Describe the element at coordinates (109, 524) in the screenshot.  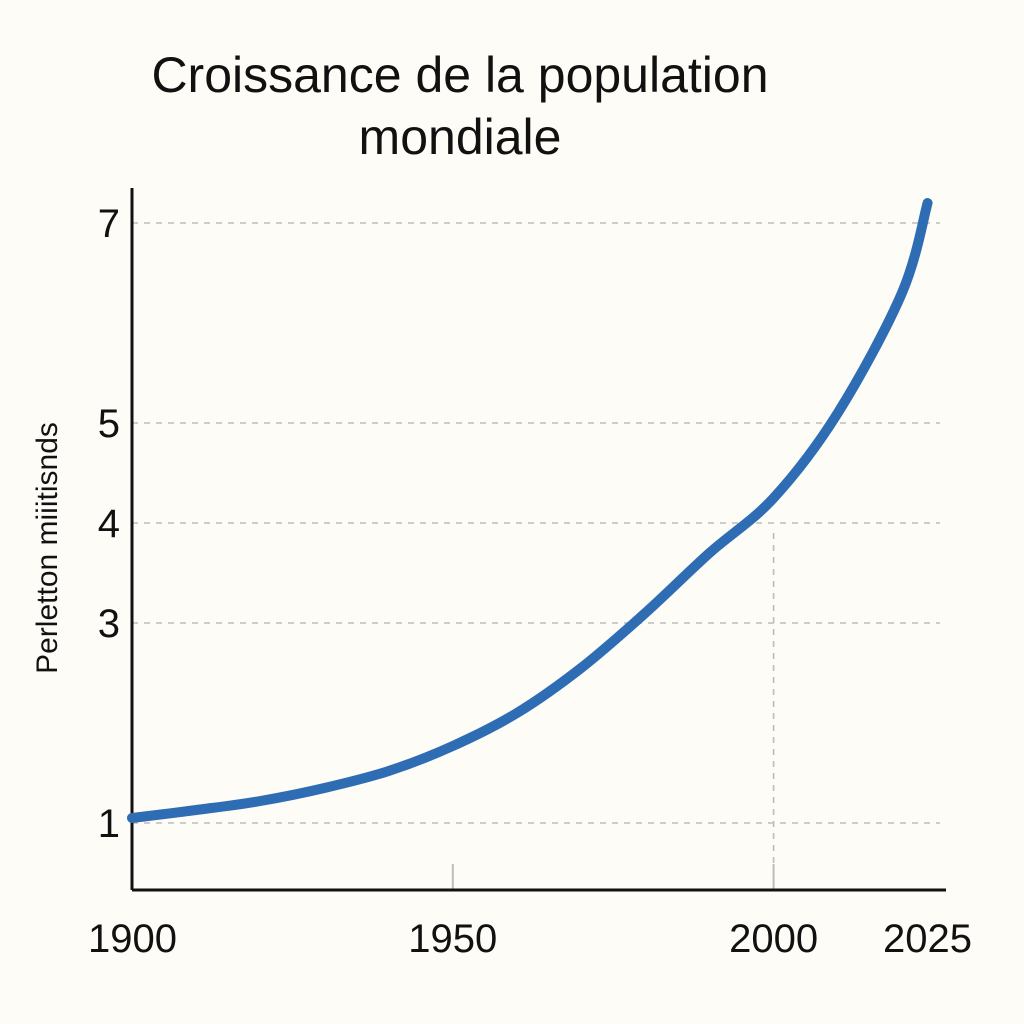
I see `y-tick-label-4: 4` at that location.